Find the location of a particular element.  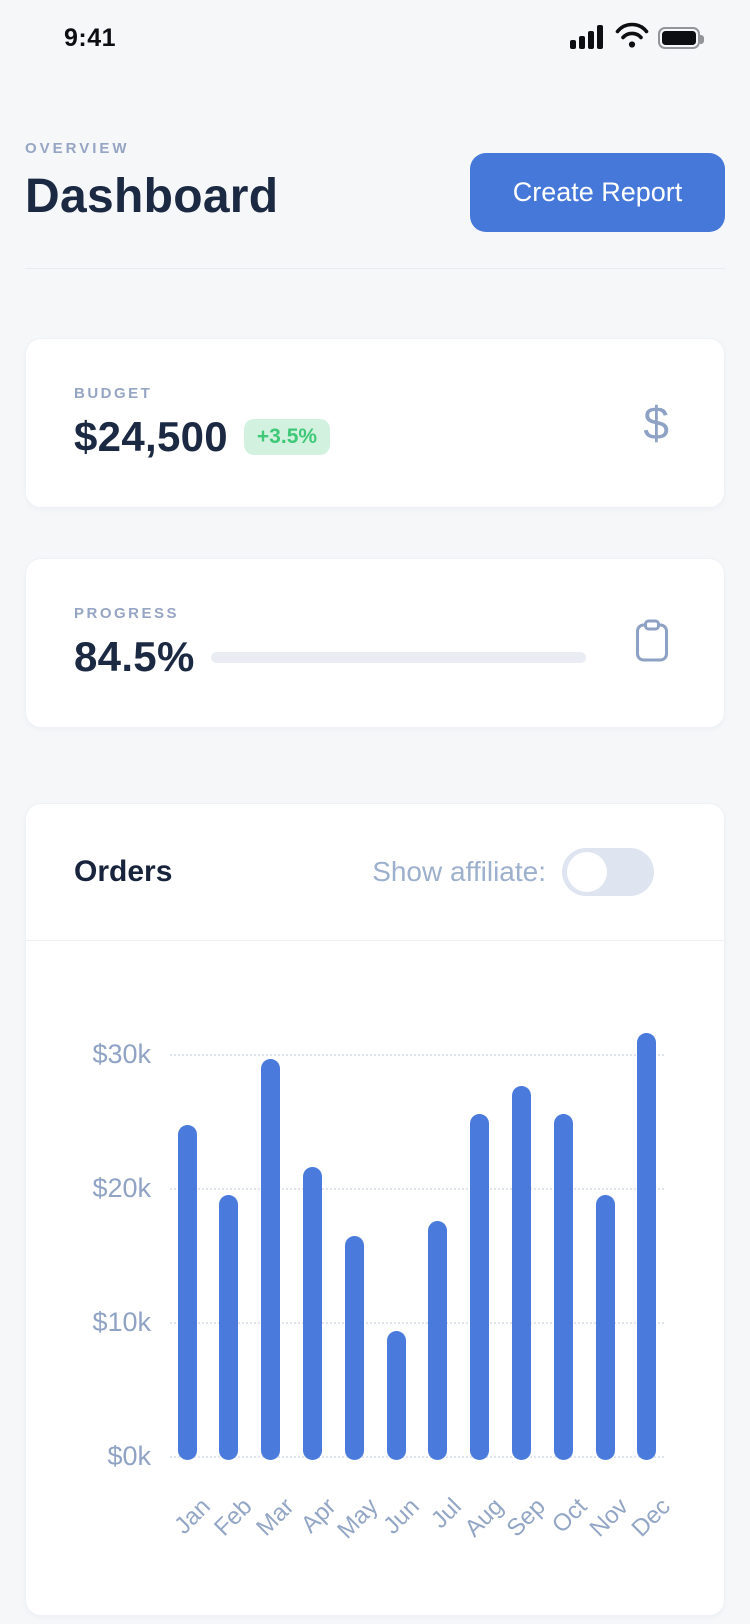

battery-fill is located at coordinates (679, 38).